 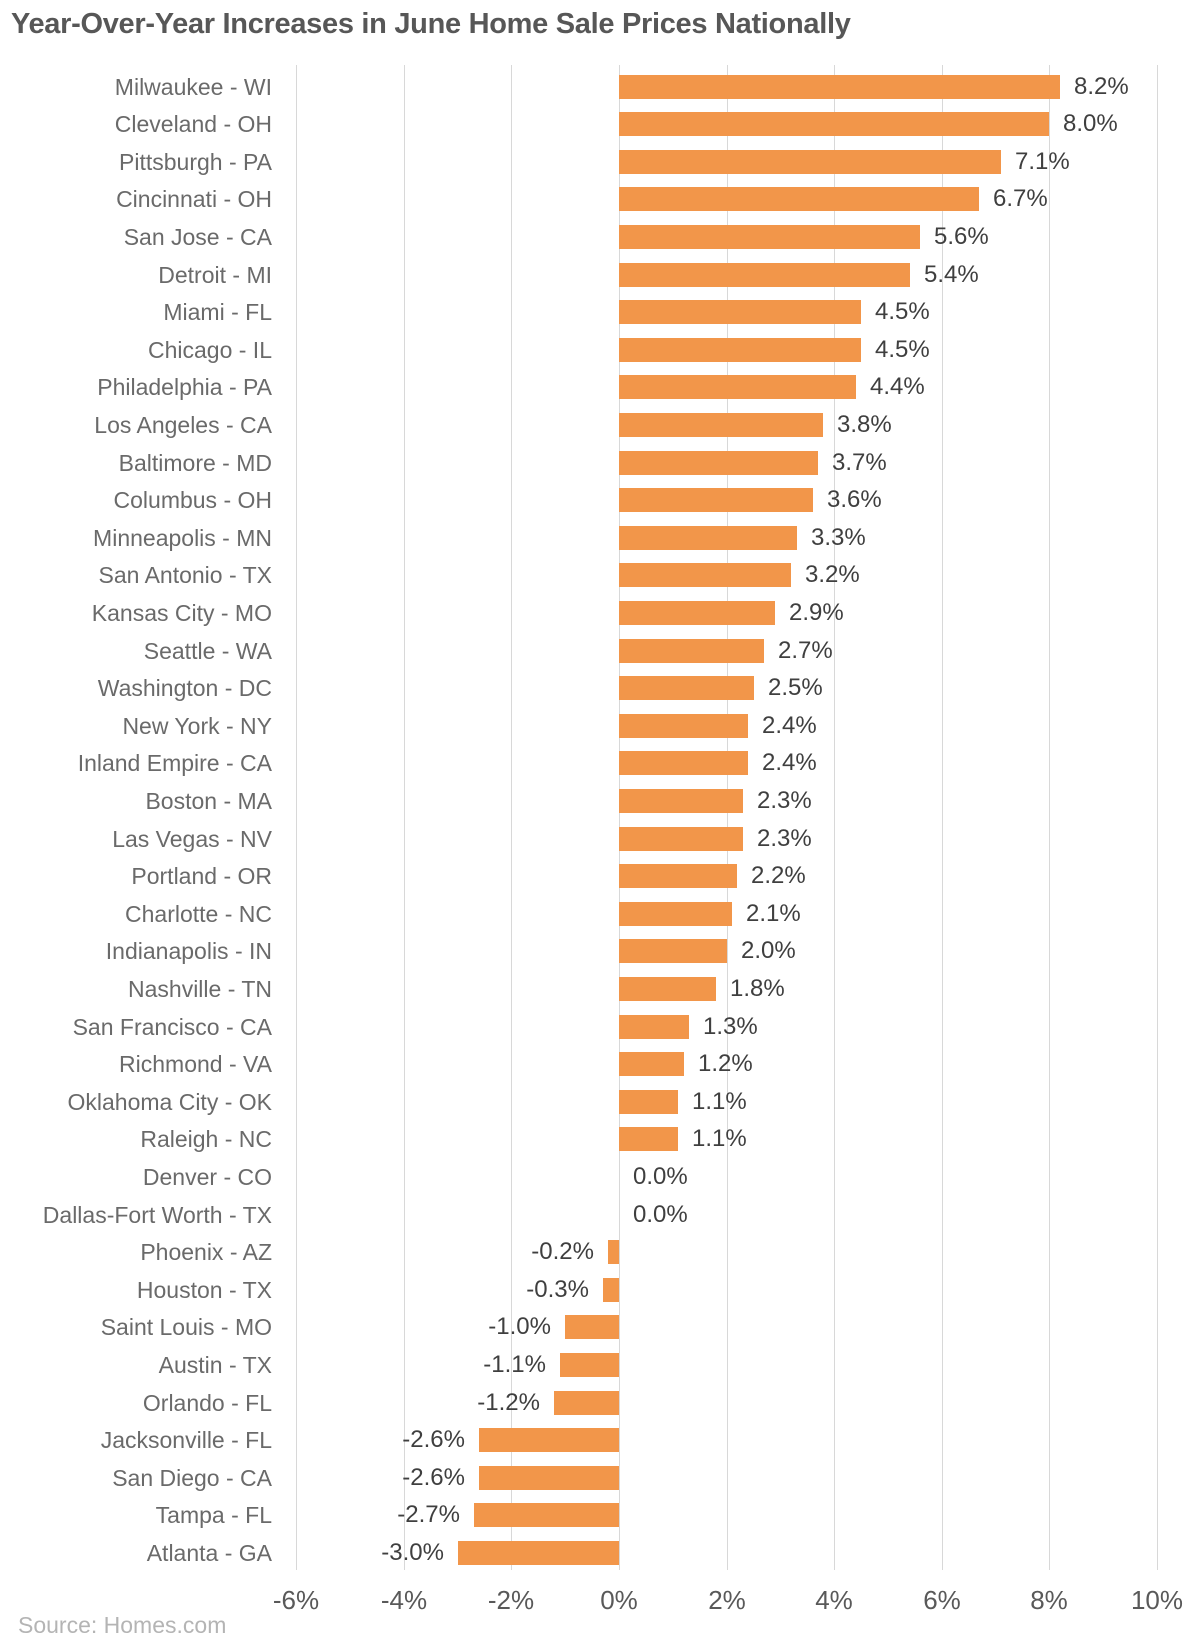 What do you see at coordinates (778, 875) in the screenshot?
I see `value-label: 2.2%` at bounding box center [778, 875].